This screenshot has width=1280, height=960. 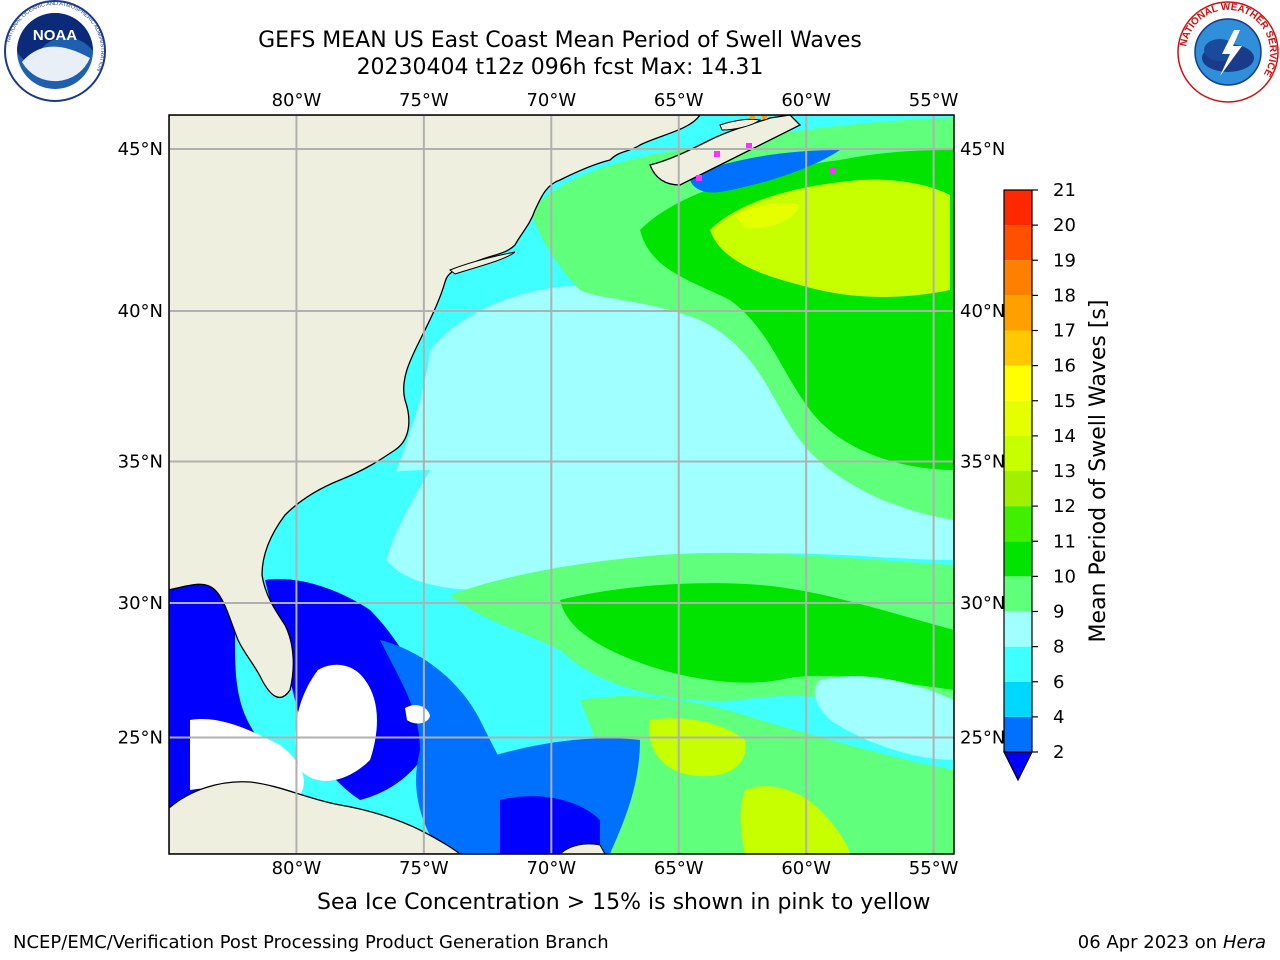 What do you see at coordinates (1064, 506) in the screenshot?
I see `colorbar-tick-label: 12` at bounding box center [1064, 506].